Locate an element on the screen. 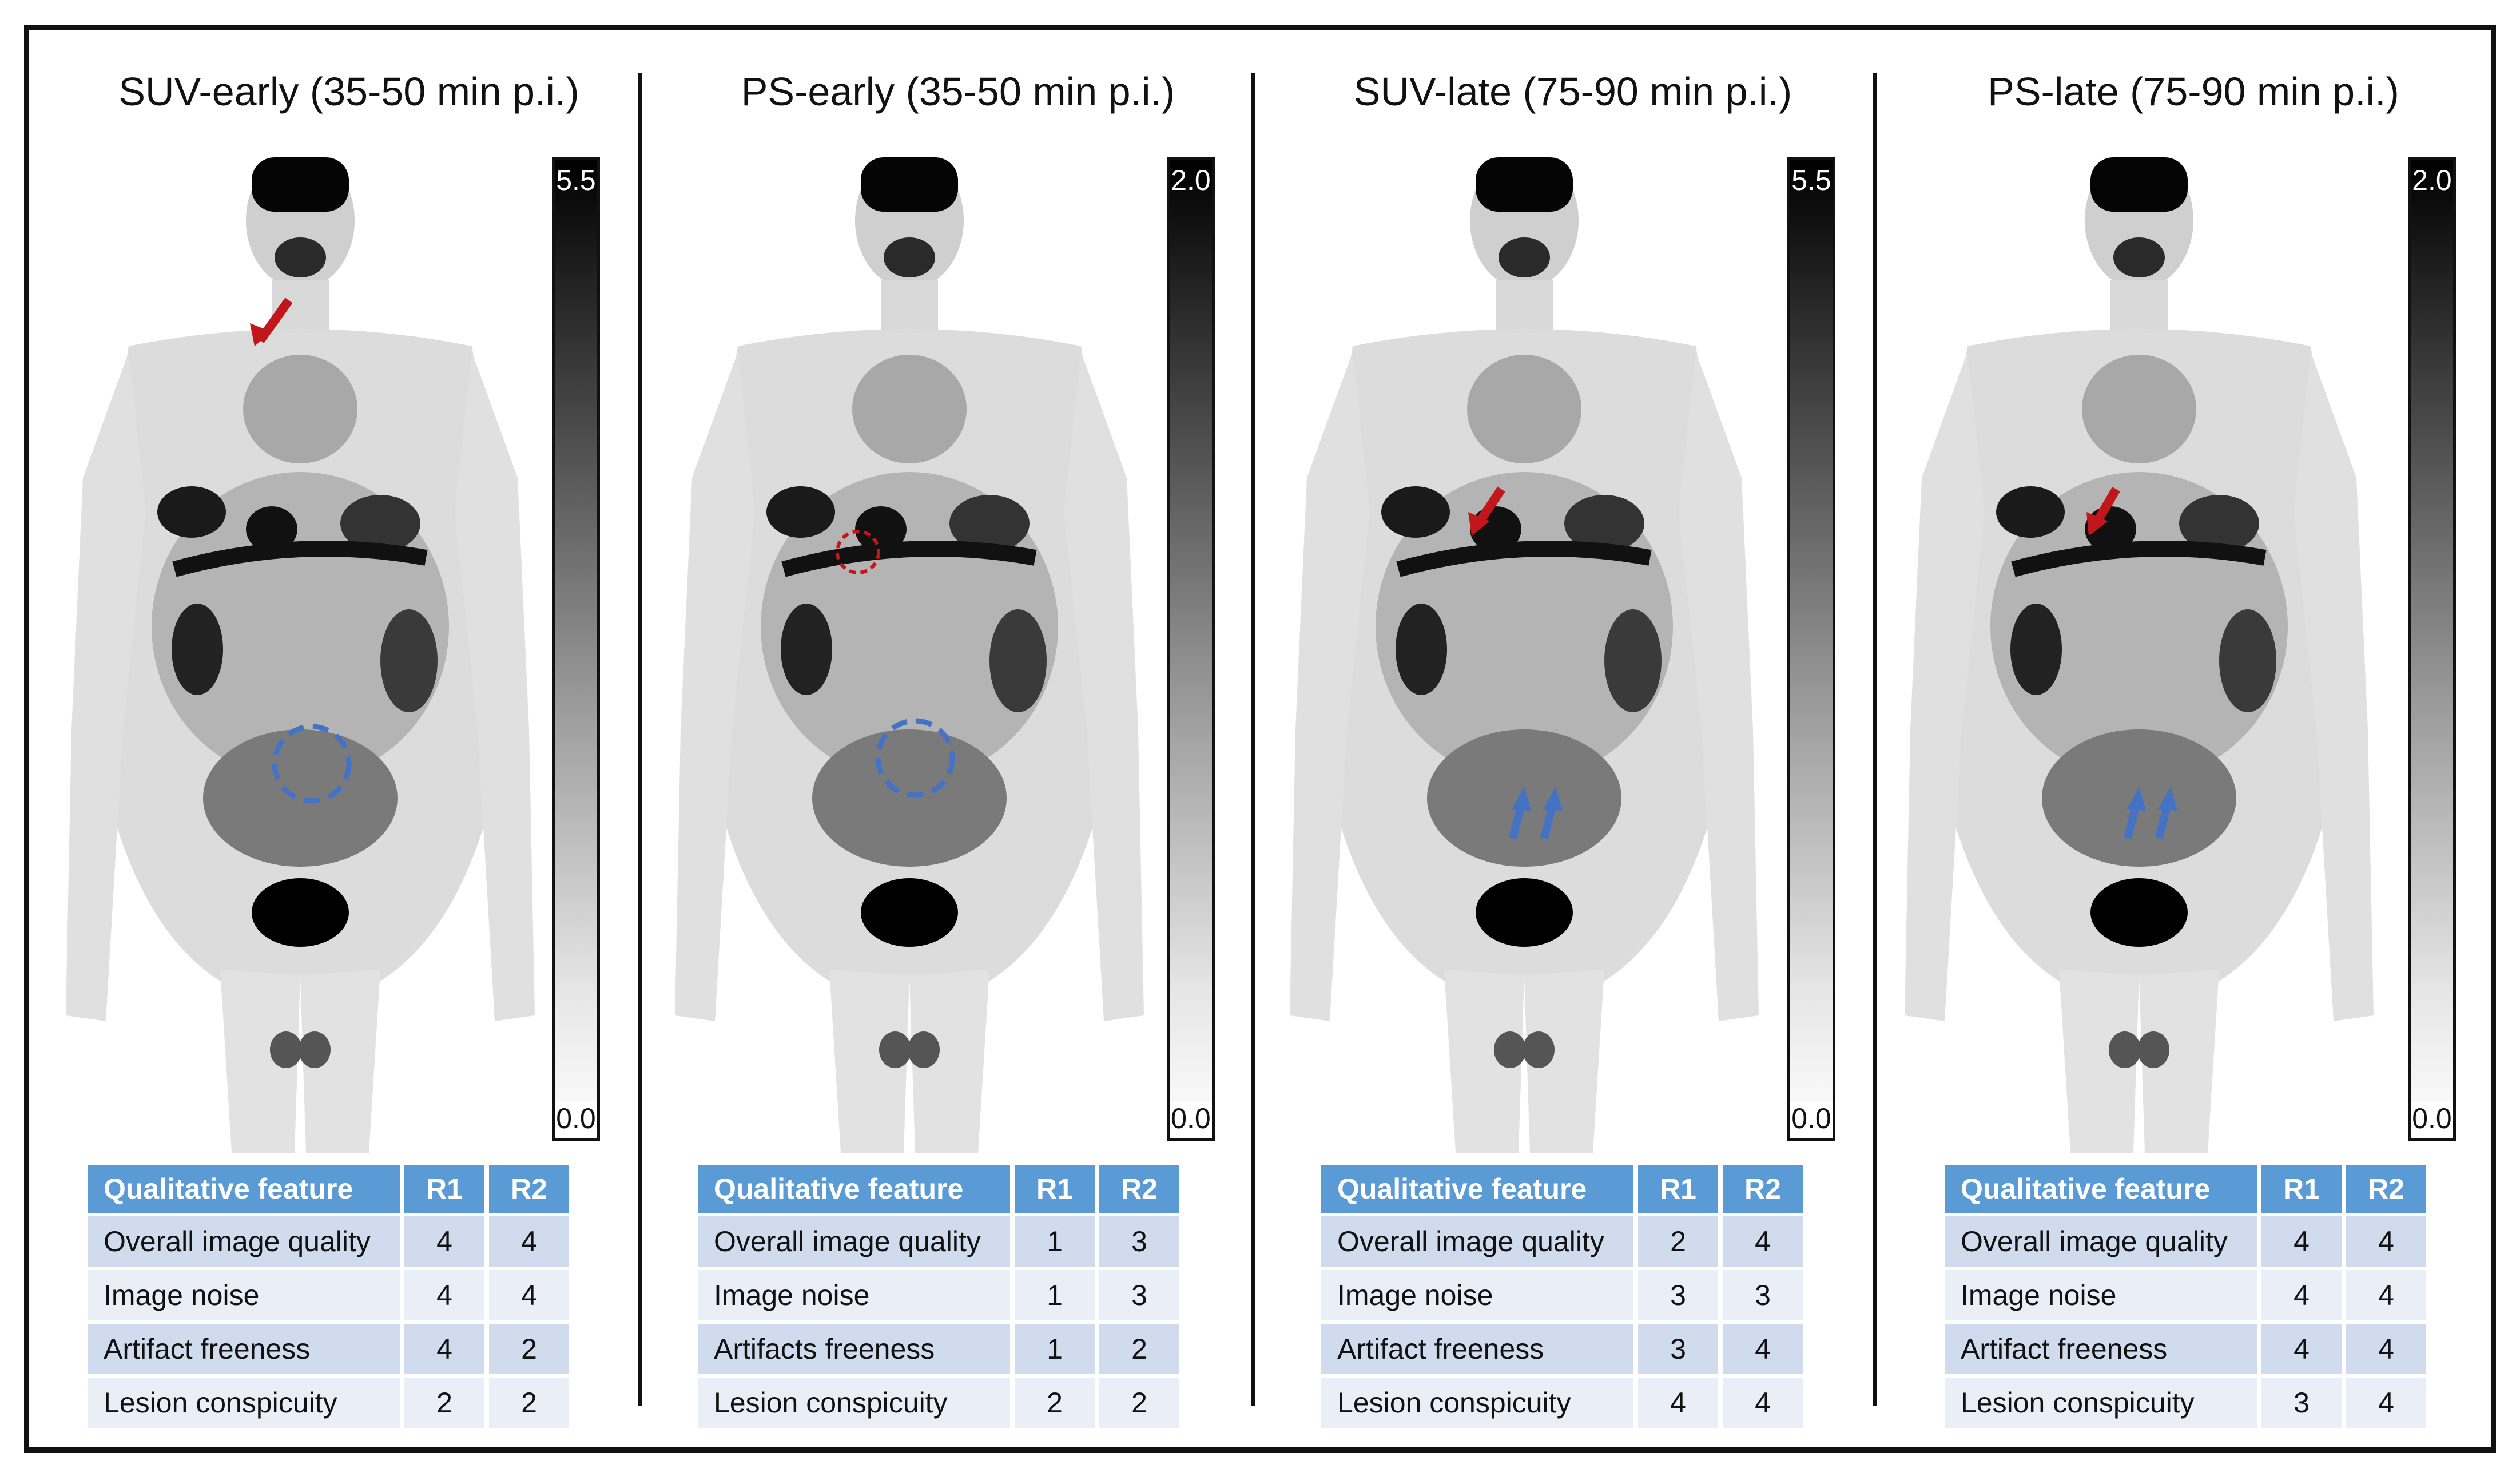 The width and height of the screenshot is (2520, 1480). table-row: Lesion conspicuity 3 4 is located at coordinates (2188, 1403).